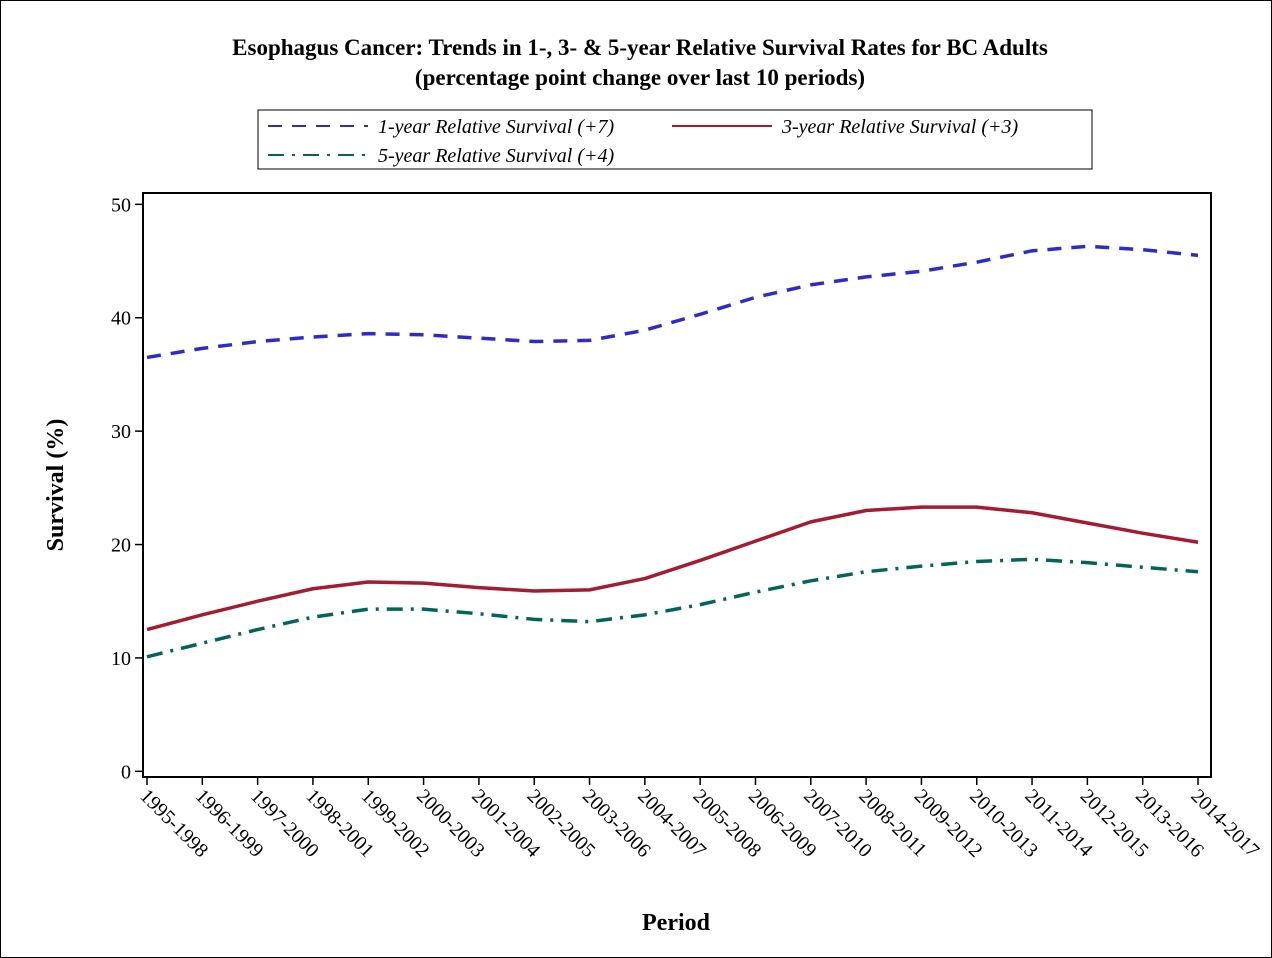 This screenshot has width=1272, height=958. What do you see at coordinates (121, 205) in the screenshot?
I see `y-tick-label: 50` at bounding box center [121, 205].